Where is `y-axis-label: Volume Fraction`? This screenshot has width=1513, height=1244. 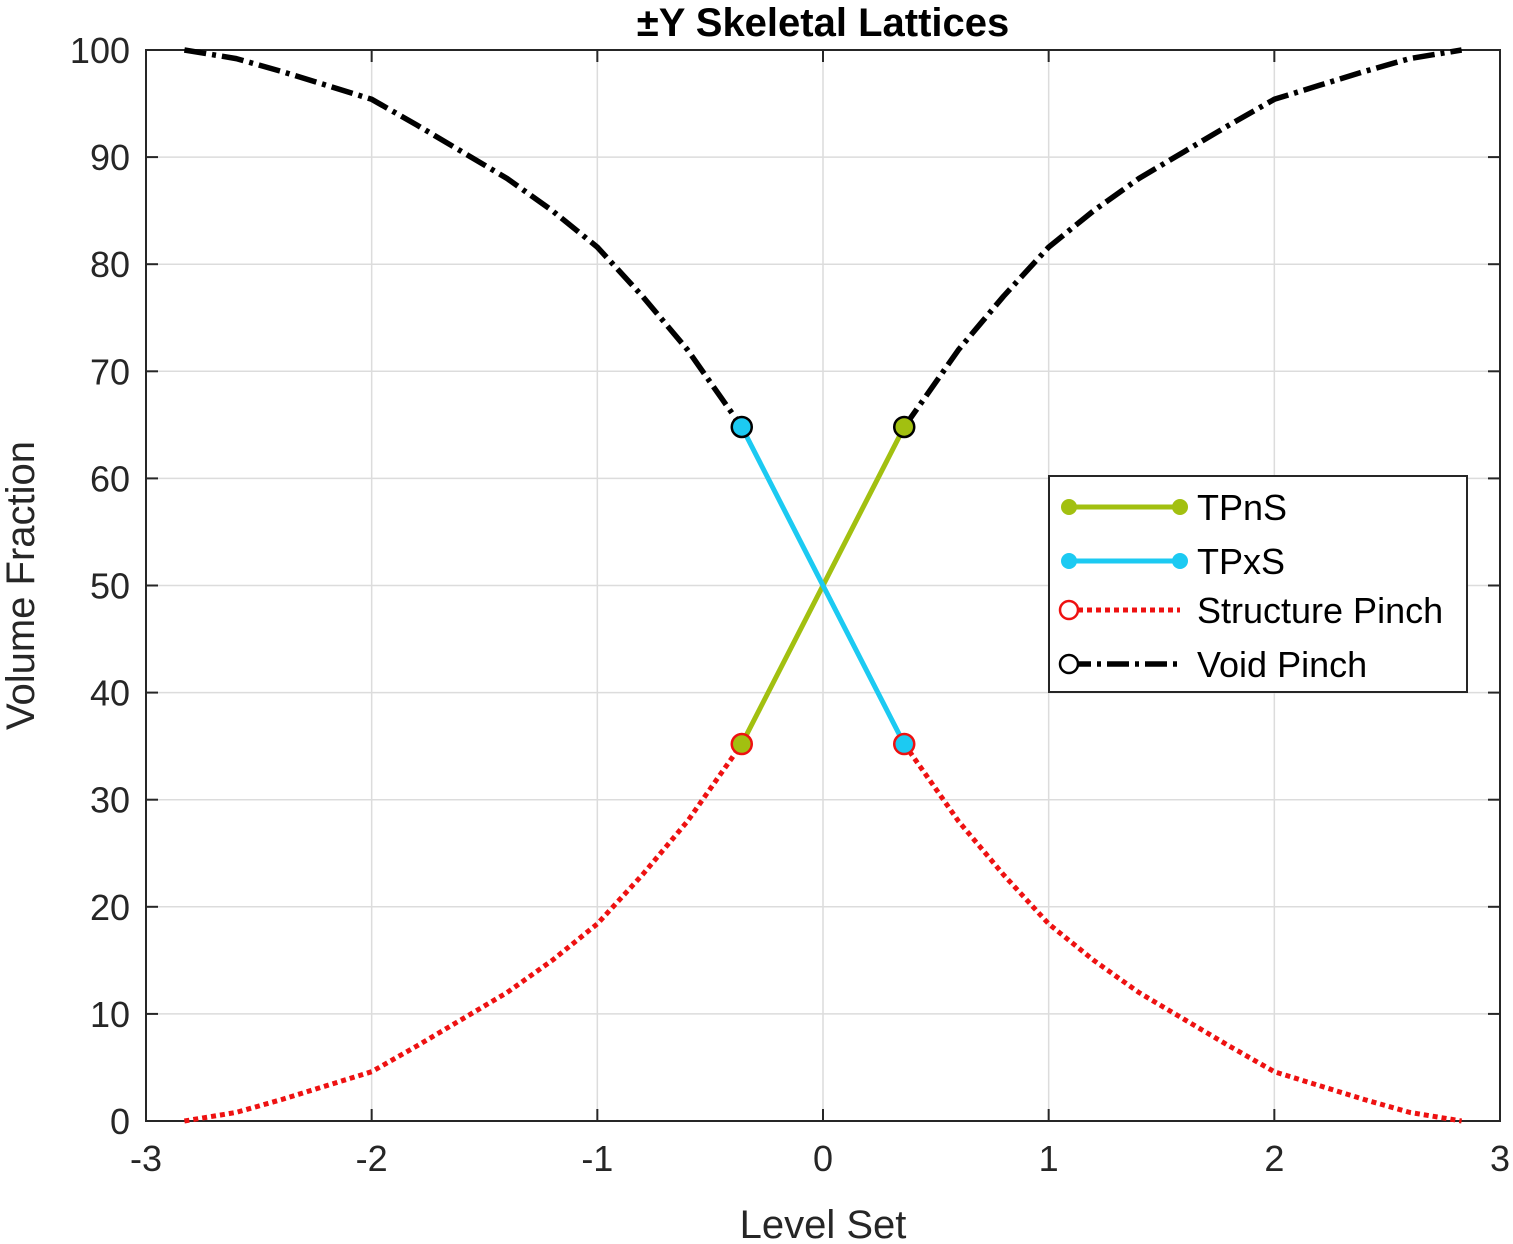
y-axis-label: Volume Fraction is located at coordinates (21, 585).